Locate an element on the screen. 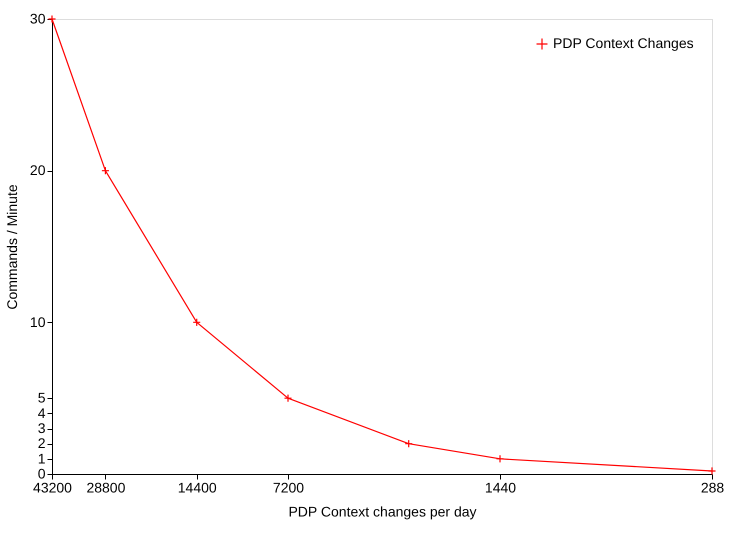 Image resolution: width=750 pixels, height=533 pixels. x-tick-label: 28800 is located at coordinates (106, 488).